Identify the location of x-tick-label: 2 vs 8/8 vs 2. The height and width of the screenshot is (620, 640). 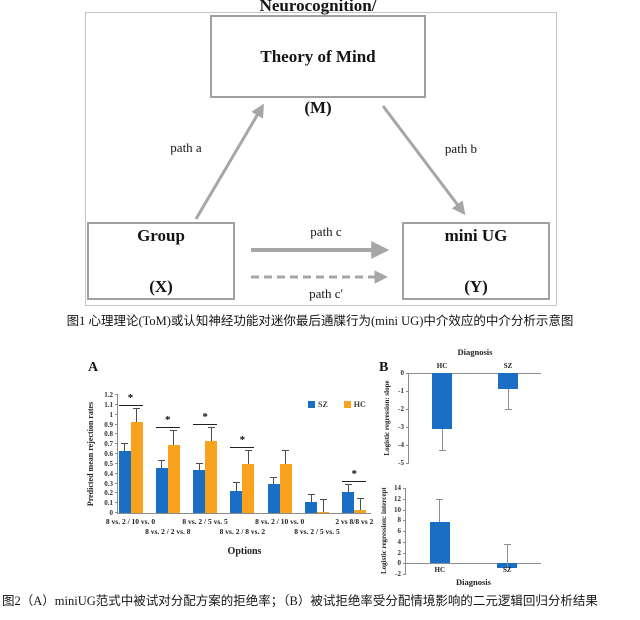
(354, 521).